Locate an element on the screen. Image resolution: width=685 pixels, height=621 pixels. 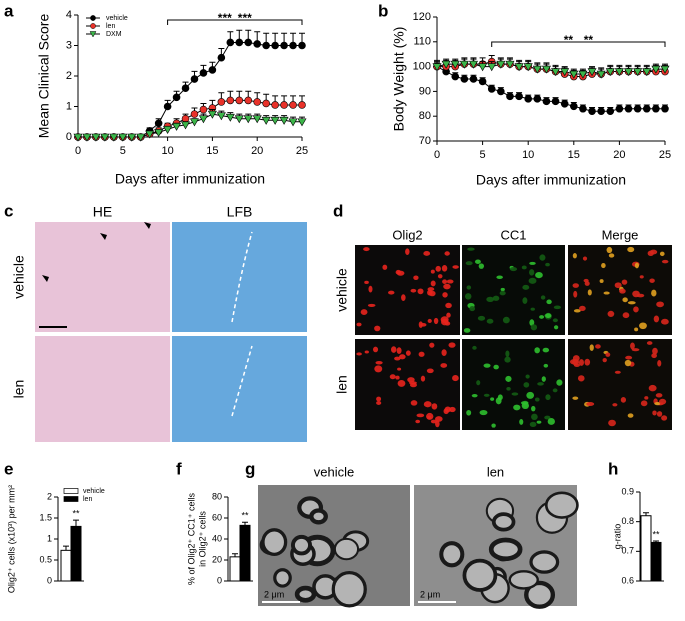
x-tick-label: 25 is located at coordinates (302, 151).